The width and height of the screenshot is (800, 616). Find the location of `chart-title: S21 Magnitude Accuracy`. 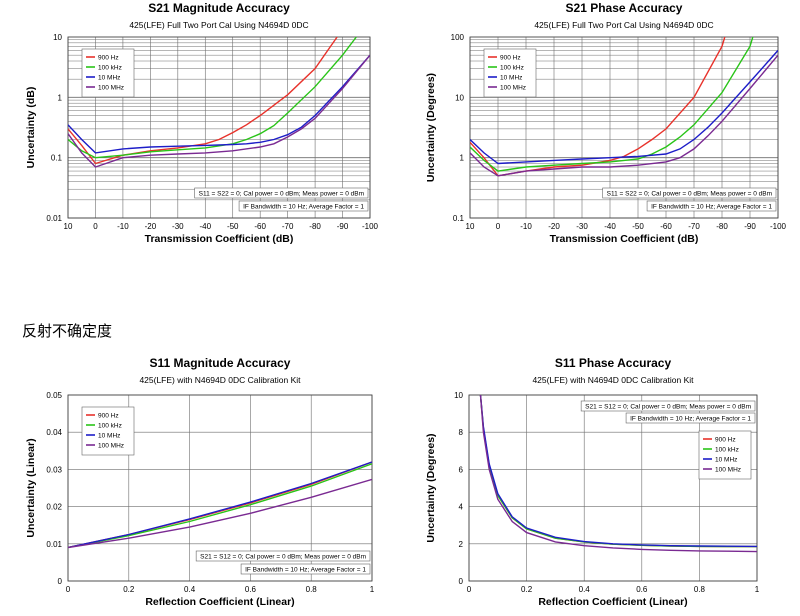

chart-title: S21 Magnitude Accuracy is located at coordinates (219, 8).